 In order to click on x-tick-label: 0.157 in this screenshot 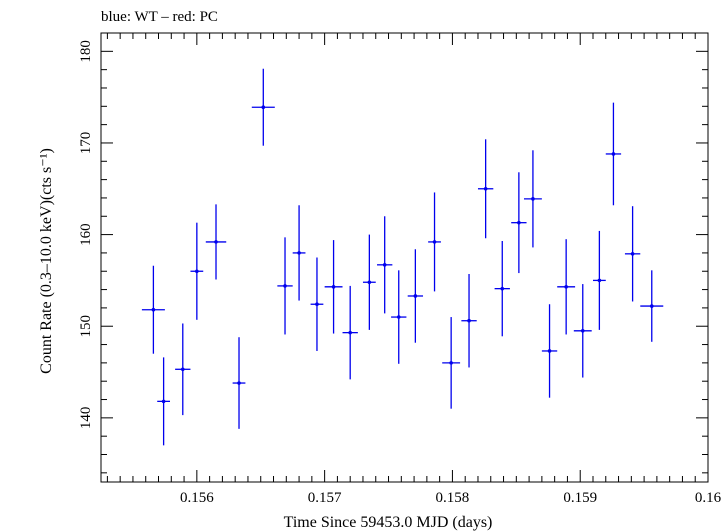, I will do `click(325, 498)`.